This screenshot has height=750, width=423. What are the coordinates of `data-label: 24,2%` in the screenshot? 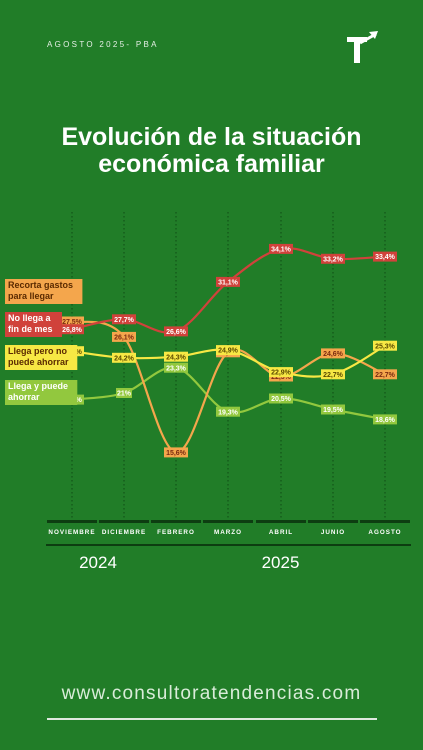 It's located at (124, 358).